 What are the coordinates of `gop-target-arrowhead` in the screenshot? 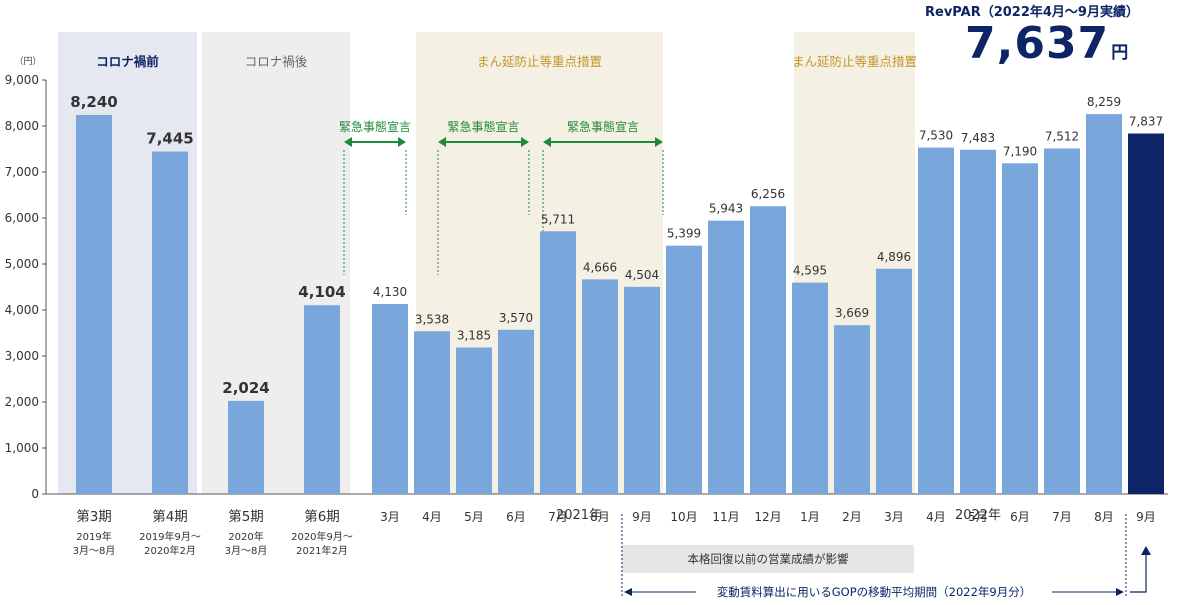 It's located at (1146, 550).